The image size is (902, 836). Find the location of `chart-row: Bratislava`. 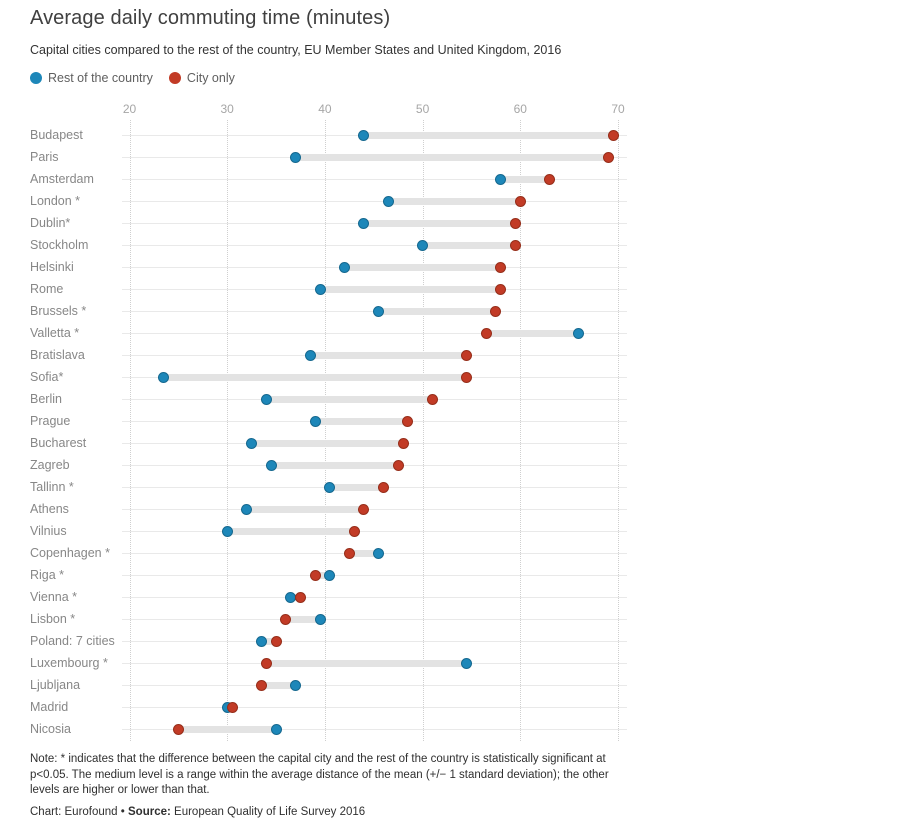

chart-row: Bratislava is located at coordinates (451, 355).